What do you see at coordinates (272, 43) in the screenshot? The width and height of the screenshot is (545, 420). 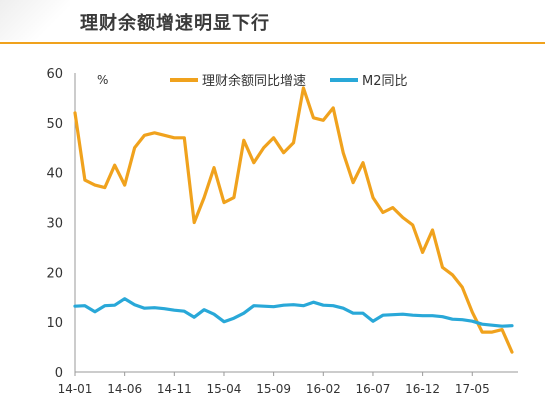 I see `title-underline` at bounding box center [272, 43].